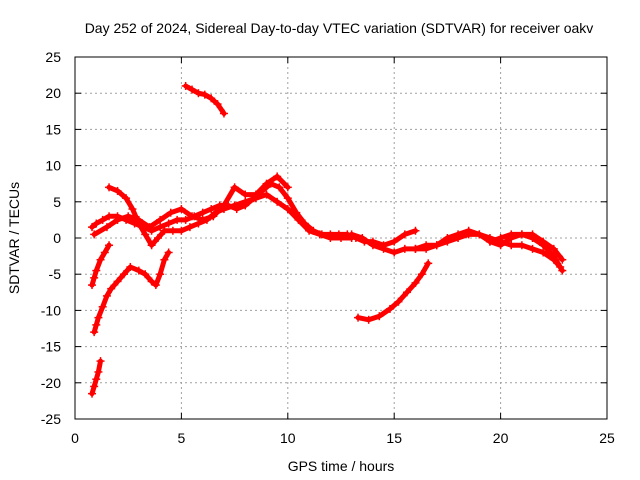 The image size is (640, 480). I want to click on y-tick-label: 20, so click(53, 93).